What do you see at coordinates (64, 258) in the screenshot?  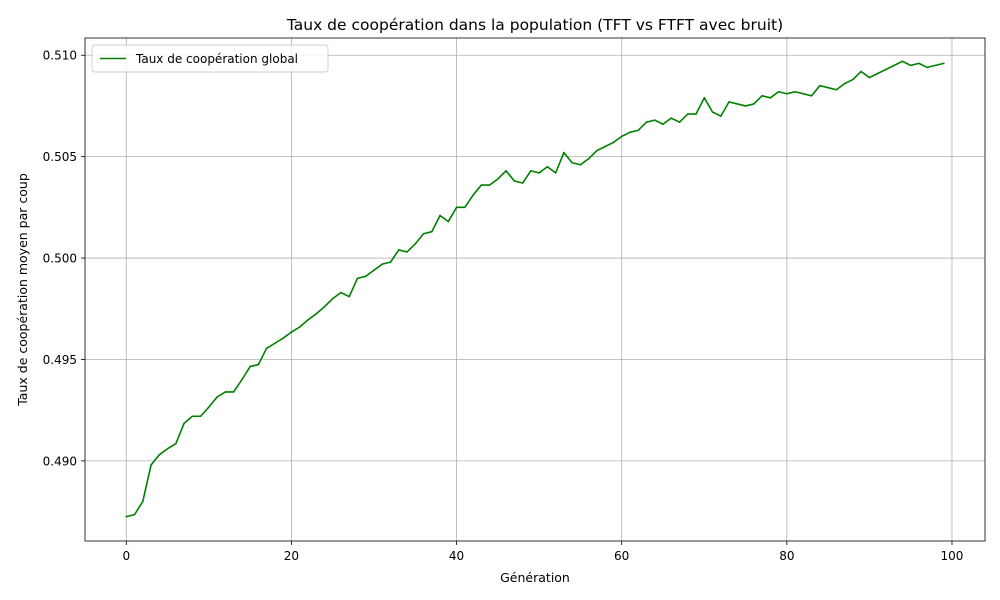 I see `y-axis: 0.490 0.495 0.500 0.505 0.510` at bounding box center [64, 258].